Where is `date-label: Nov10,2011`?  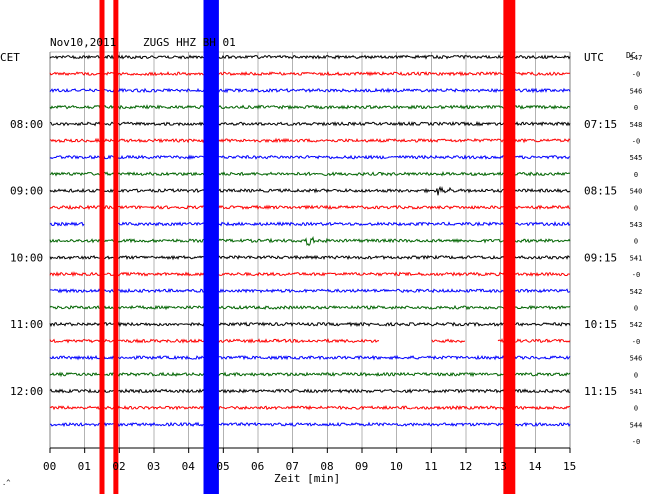
date-label: Nov10,2011 is located at coordinates (83, 42).